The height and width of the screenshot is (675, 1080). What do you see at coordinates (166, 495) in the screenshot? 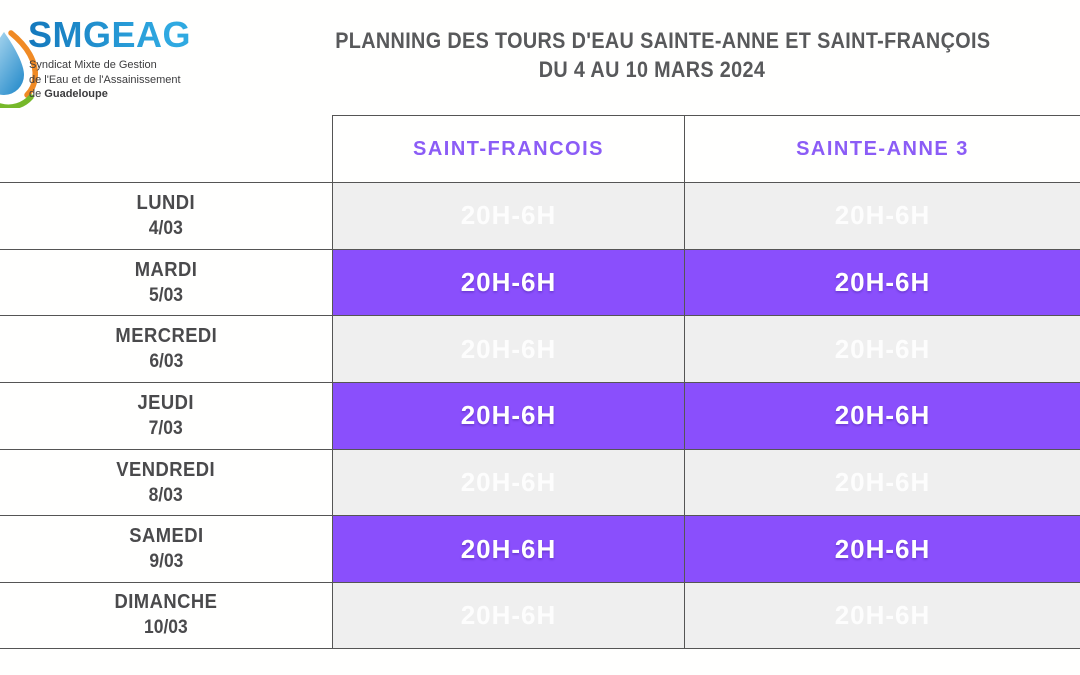
I see `date-label: 8/03` at bounding box center [166, 495].